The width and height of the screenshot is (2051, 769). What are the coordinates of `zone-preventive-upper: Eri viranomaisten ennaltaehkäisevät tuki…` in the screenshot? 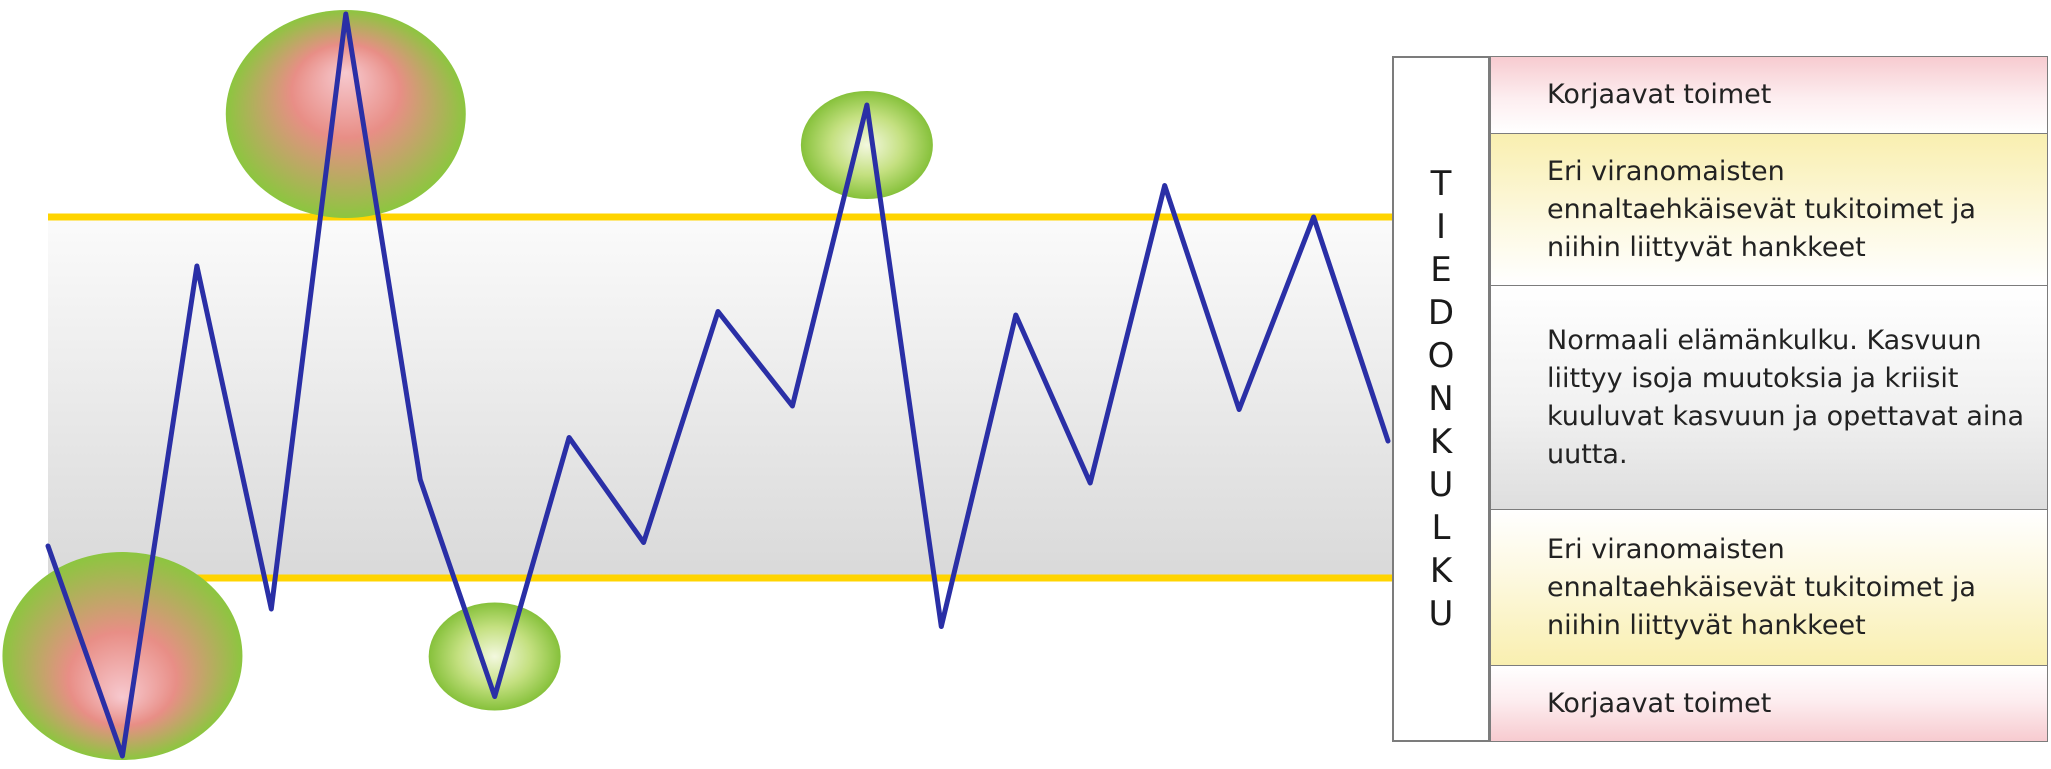 It's located at (1769, 209).